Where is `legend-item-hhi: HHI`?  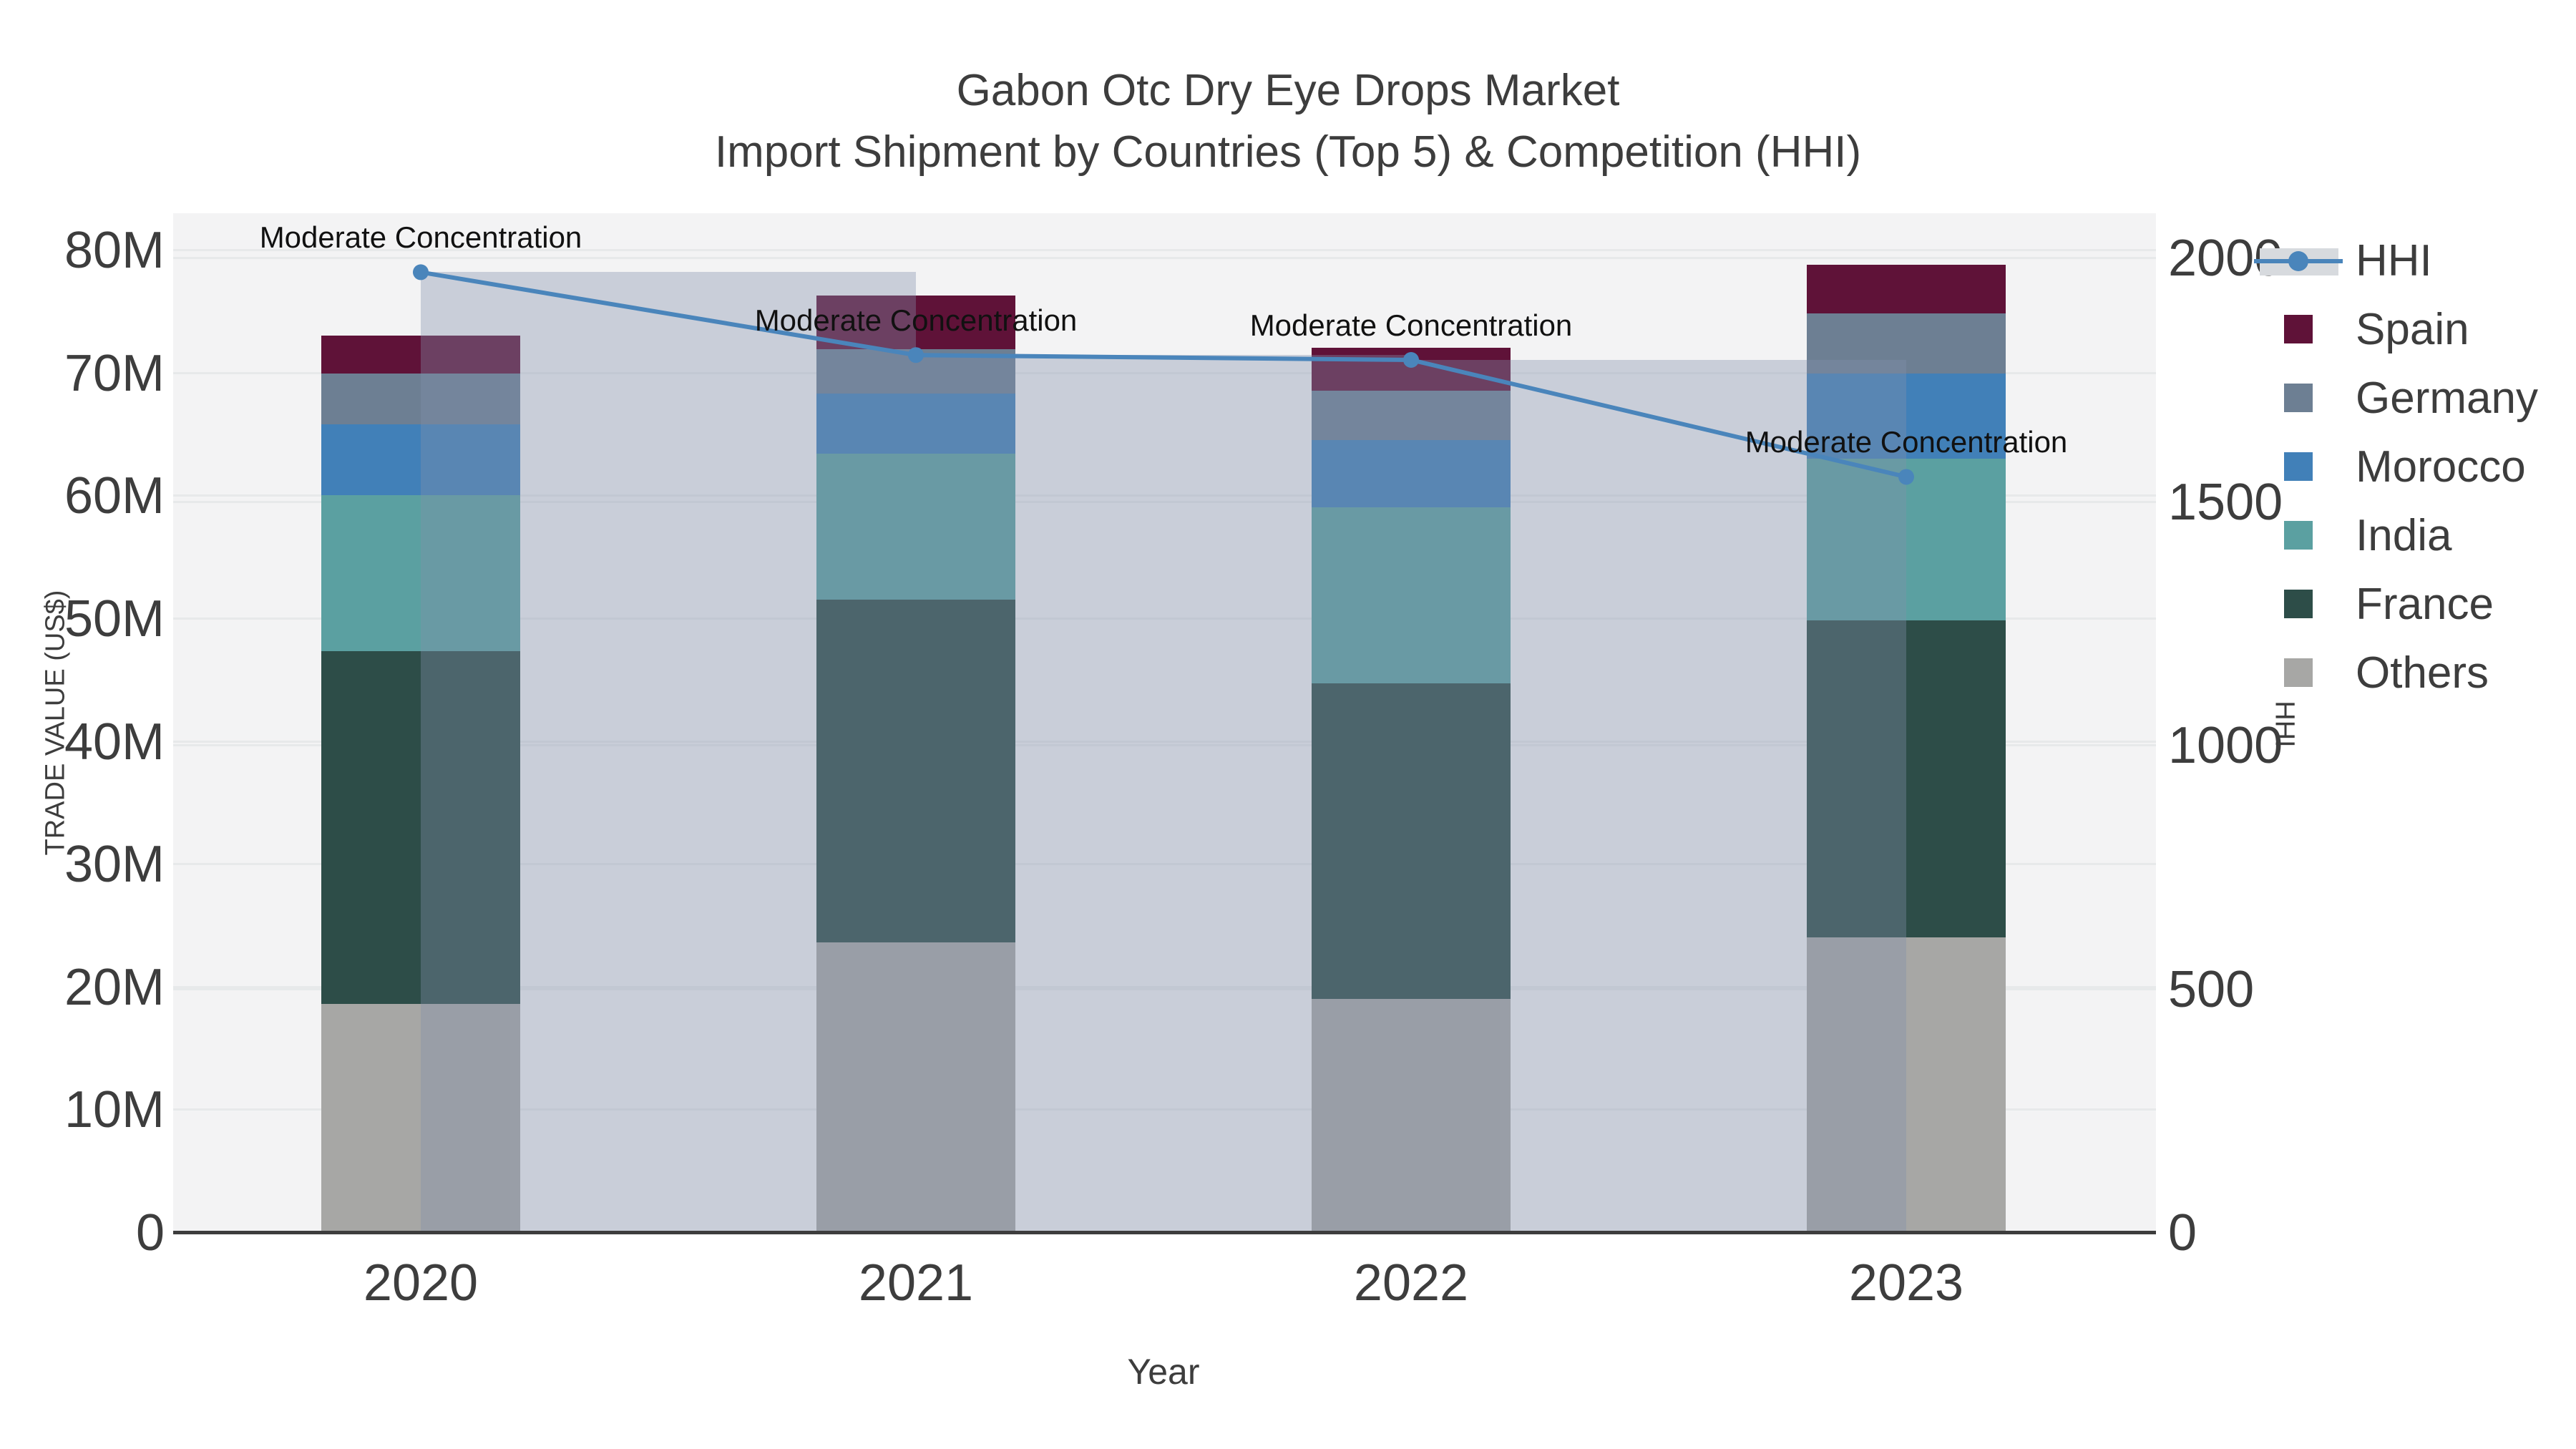 legend-item-hhi: HHI is located at coordinates (2343, 260).